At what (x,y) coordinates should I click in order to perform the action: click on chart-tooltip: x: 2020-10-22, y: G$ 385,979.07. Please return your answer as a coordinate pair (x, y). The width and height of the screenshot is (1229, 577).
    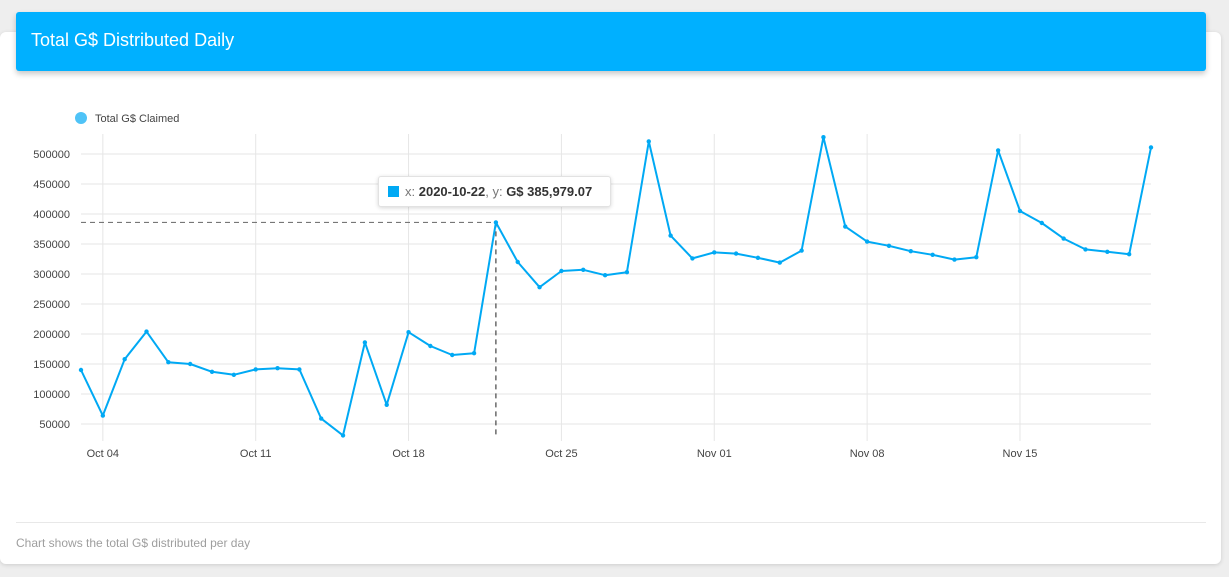
    Looking at the image, I should click on (494, 191).